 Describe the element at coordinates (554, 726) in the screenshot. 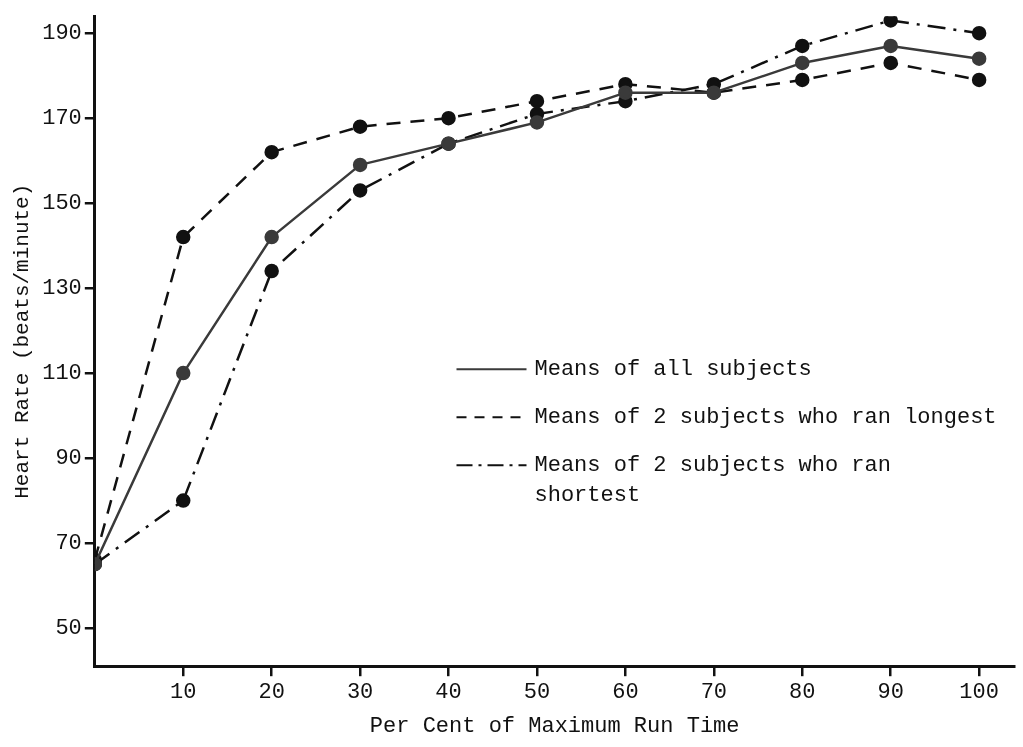

I see `x-axis-title: Per Cent of Maximum Run Time` at that location.